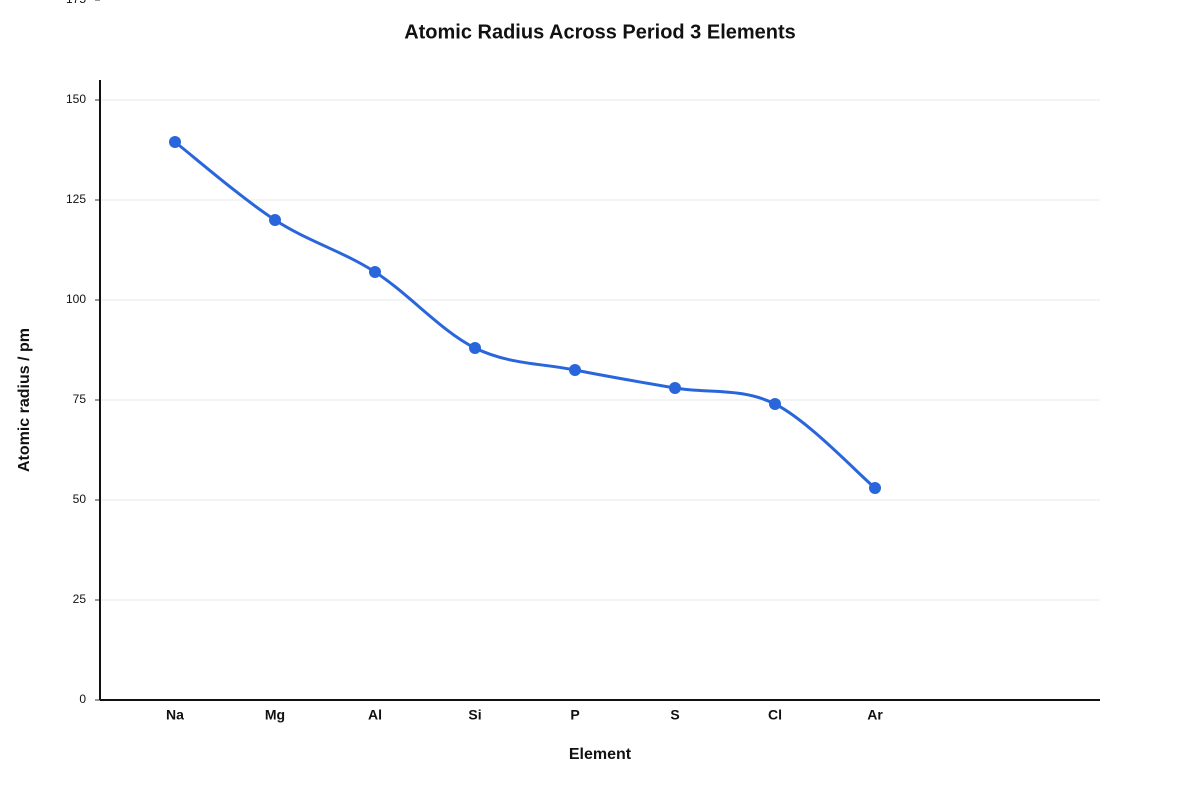  I want to click on y-tick-label: 125, so click(76, 199).